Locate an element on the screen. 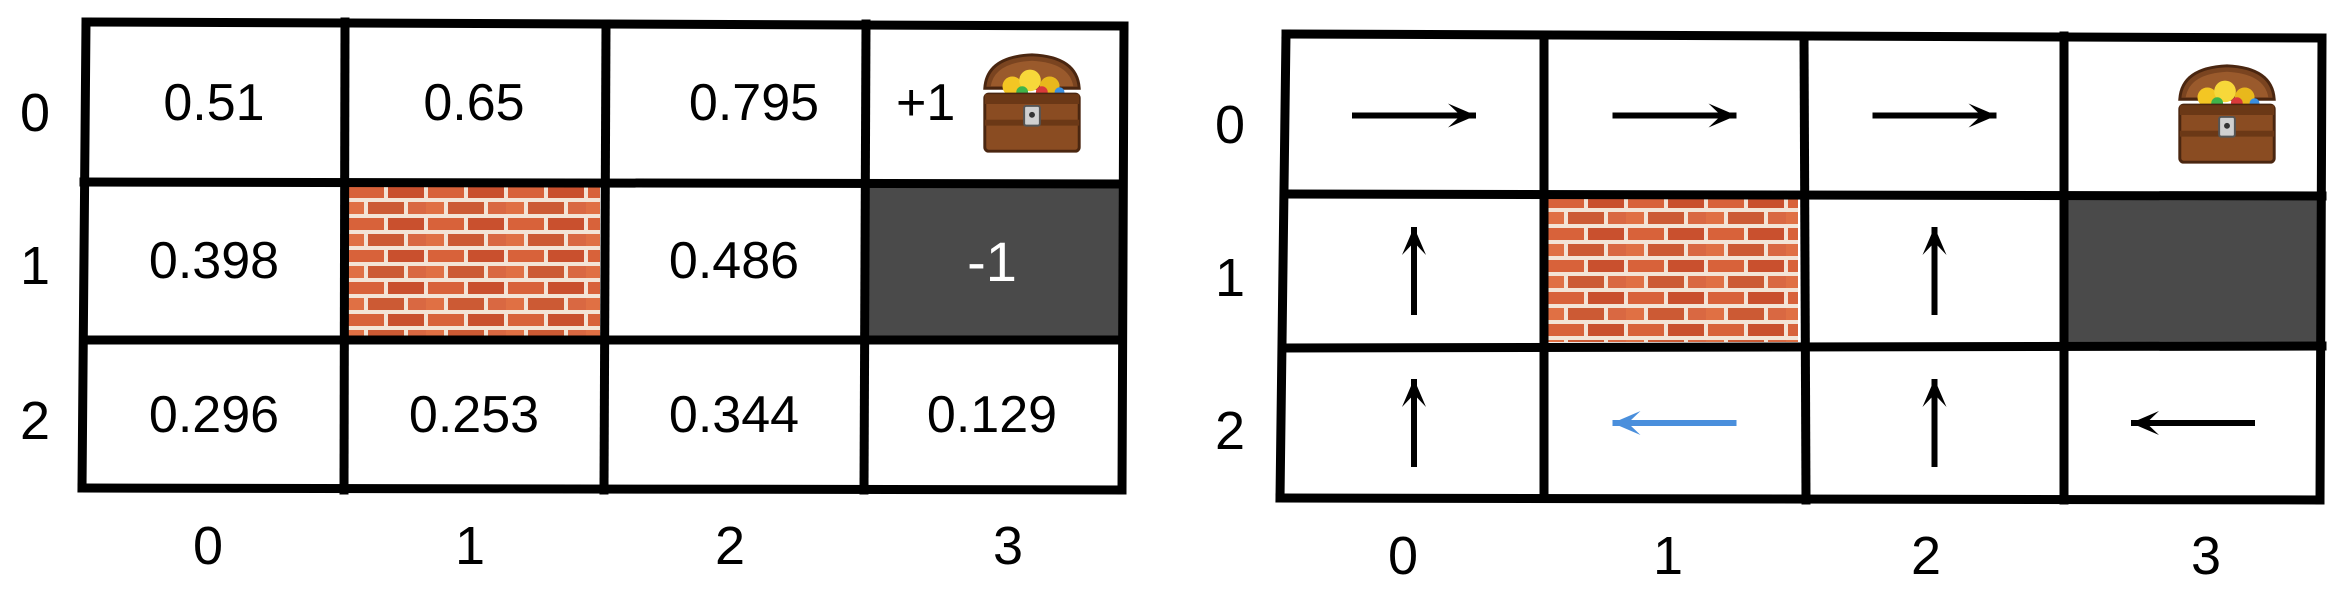  policy-row-label-2: 2 is located at coordinates (1230, 431).